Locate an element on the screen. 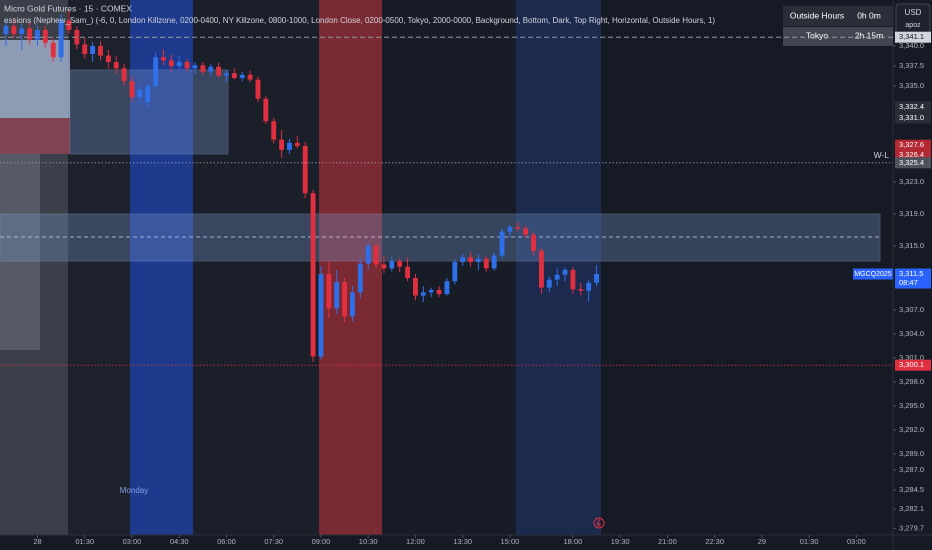 Image resolution: width=932 pixels, height=550 pixels. x-tick-label: 22:30 is located at coordinates (714, 541).